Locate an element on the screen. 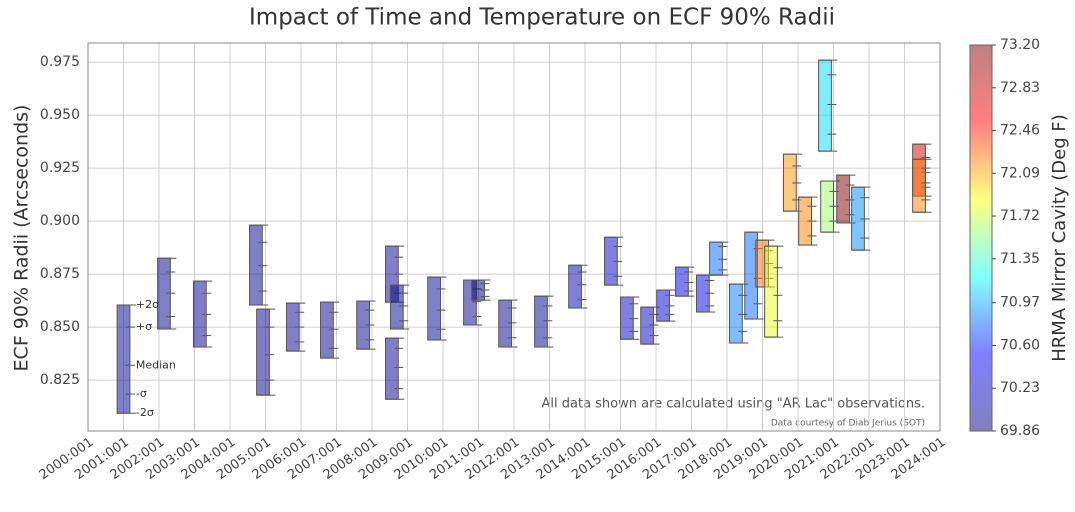 This screenshot has width=1075, height=512. colorbar-tick-label: 70.97 is located at coordinates (1020, 303).